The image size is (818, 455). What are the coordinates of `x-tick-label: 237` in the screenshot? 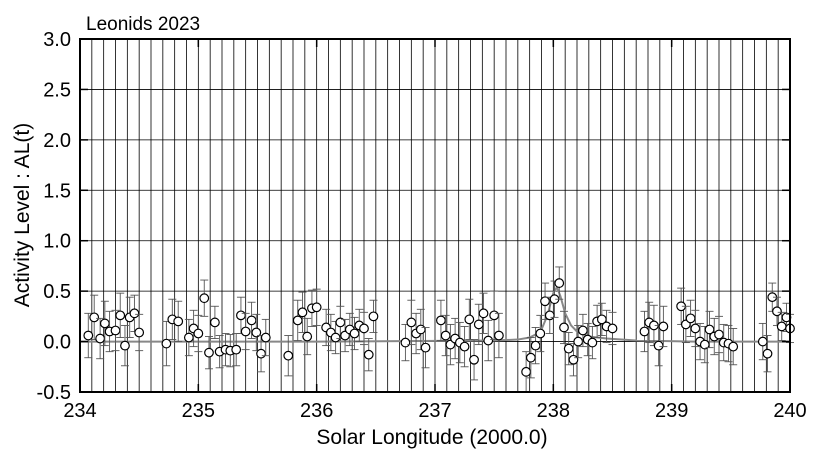 It's located at (434, 411).